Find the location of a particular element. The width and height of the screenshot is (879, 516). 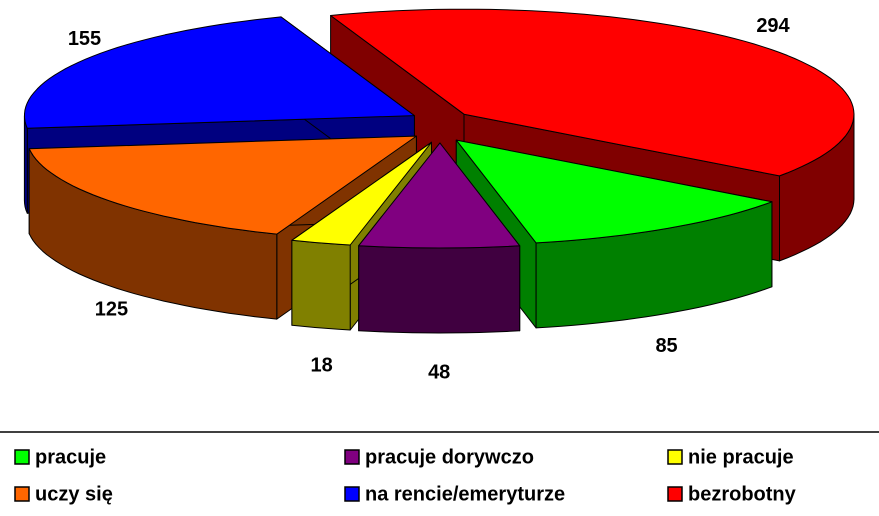

data-label: 294 is located at coordinates (773, 26).